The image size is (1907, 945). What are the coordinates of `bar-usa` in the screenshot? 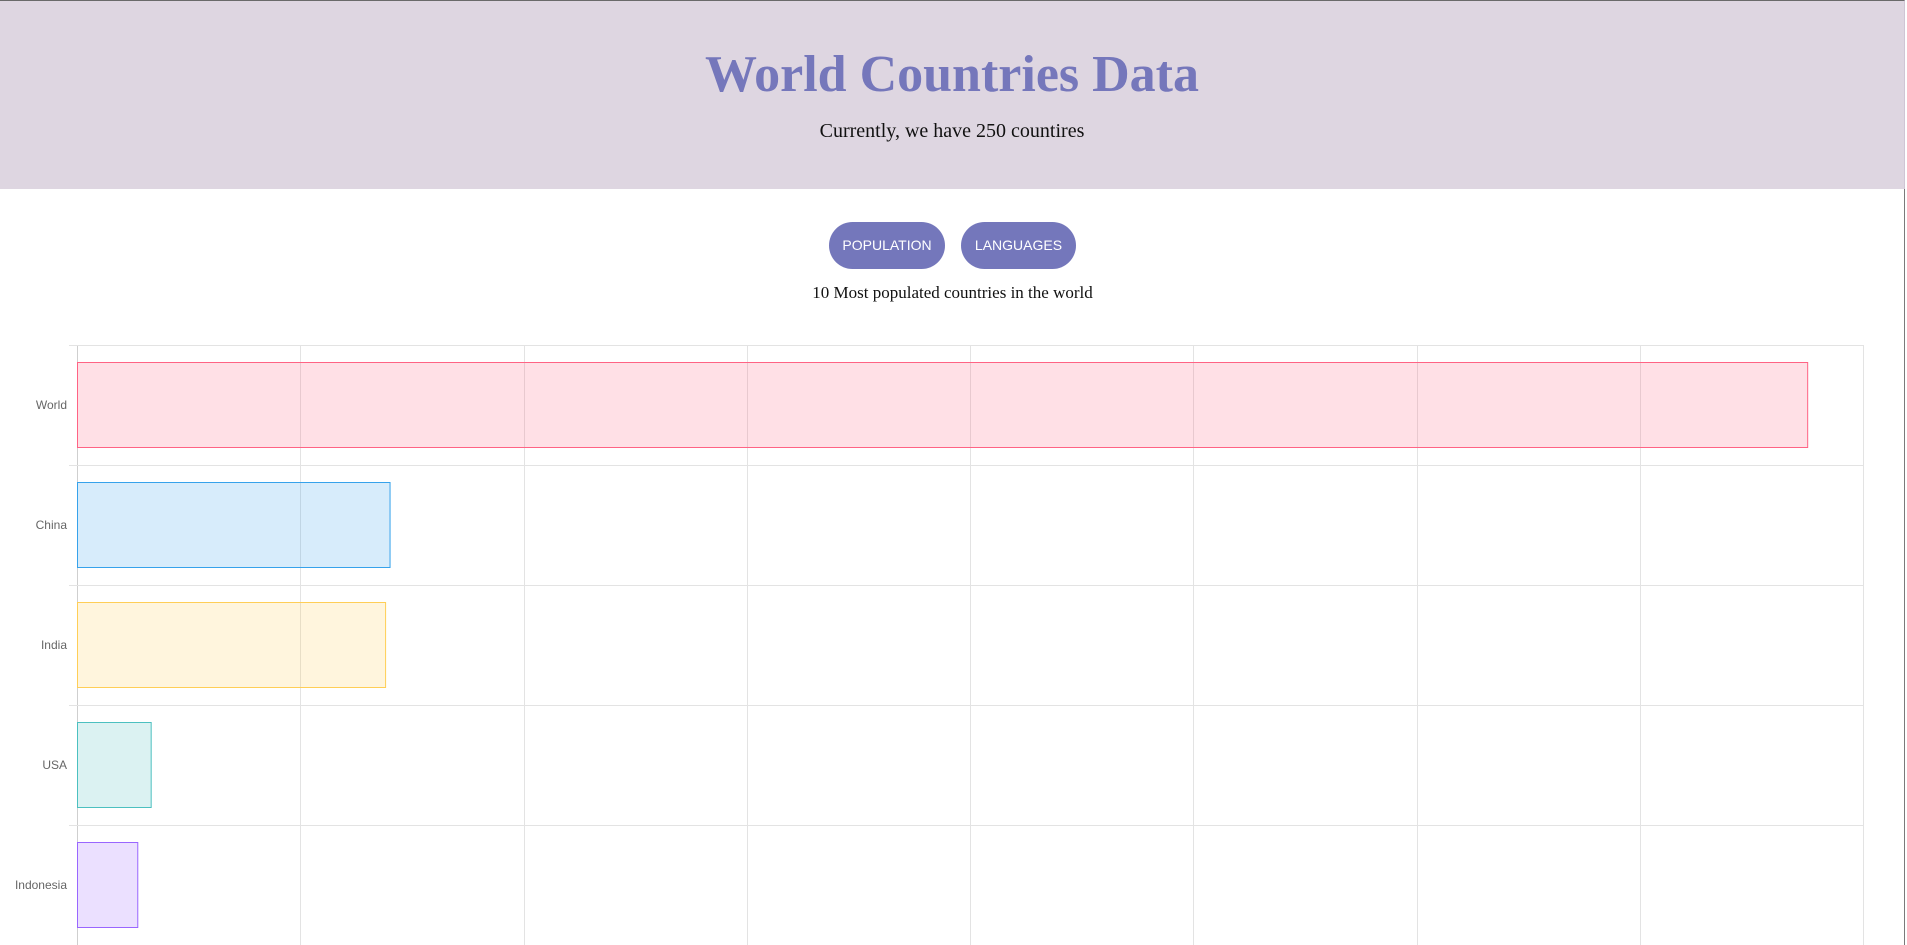 It's located at (114, 765).